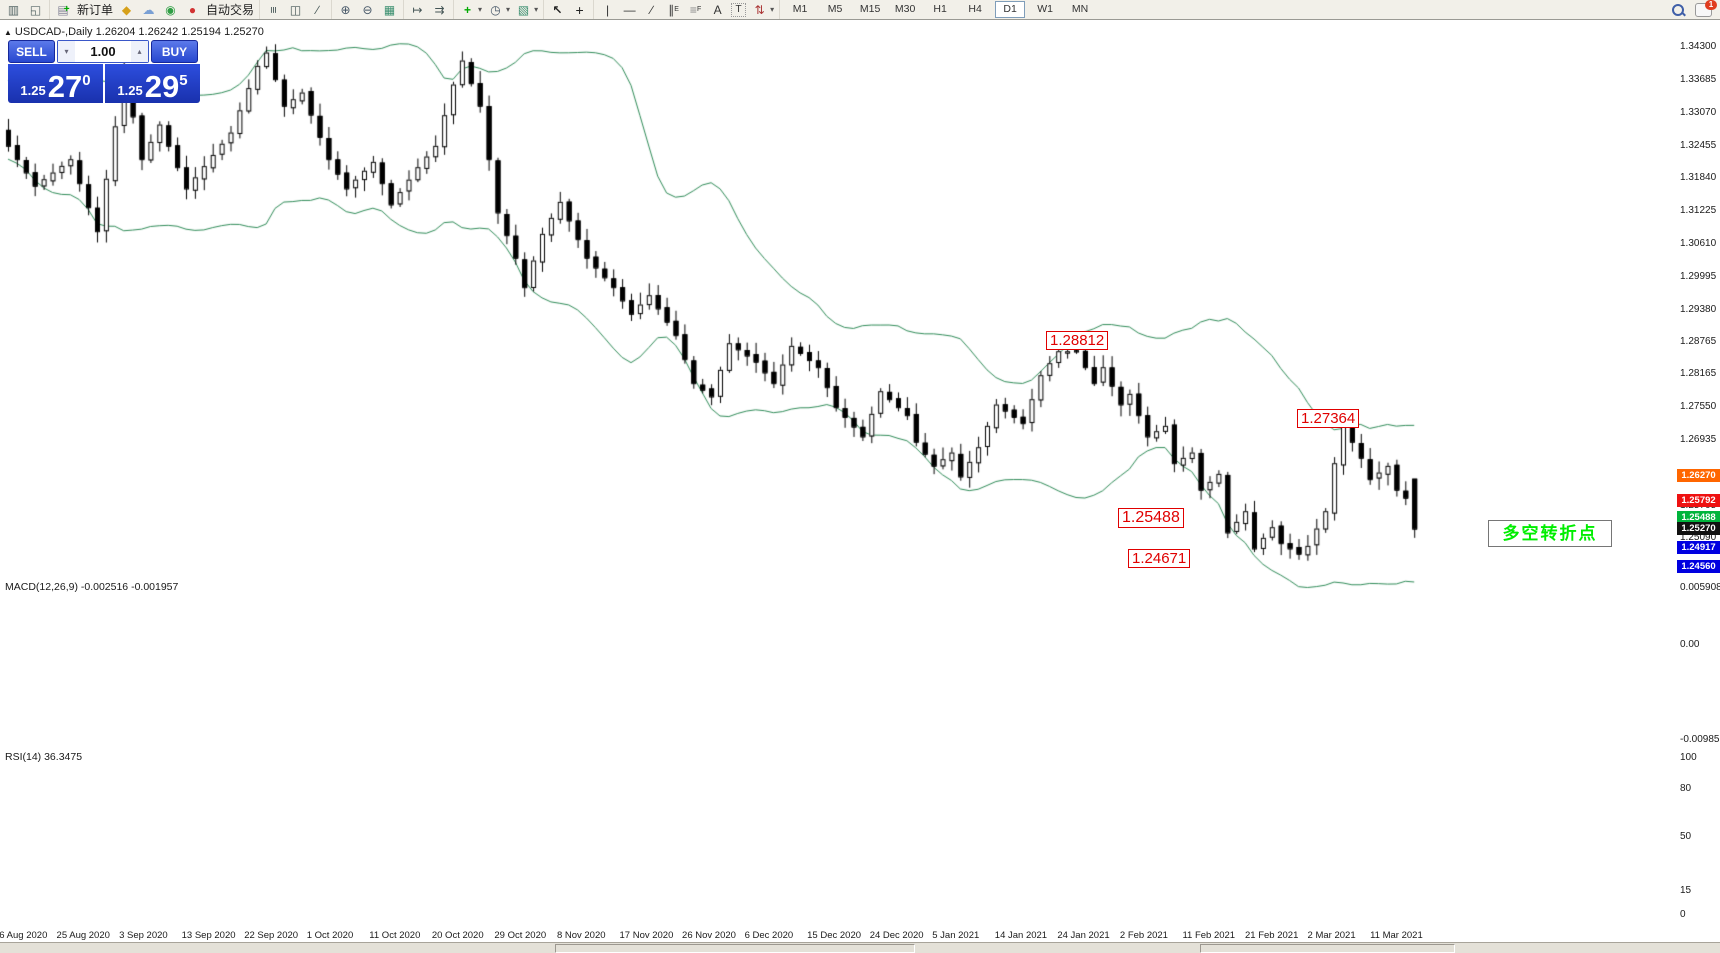 This screenshot has width=1720, height=953. What do you see at coordinates (295, 9) in the screenshot?
I see `candlestick-icon: ◫` at bounding box center [295, 9].